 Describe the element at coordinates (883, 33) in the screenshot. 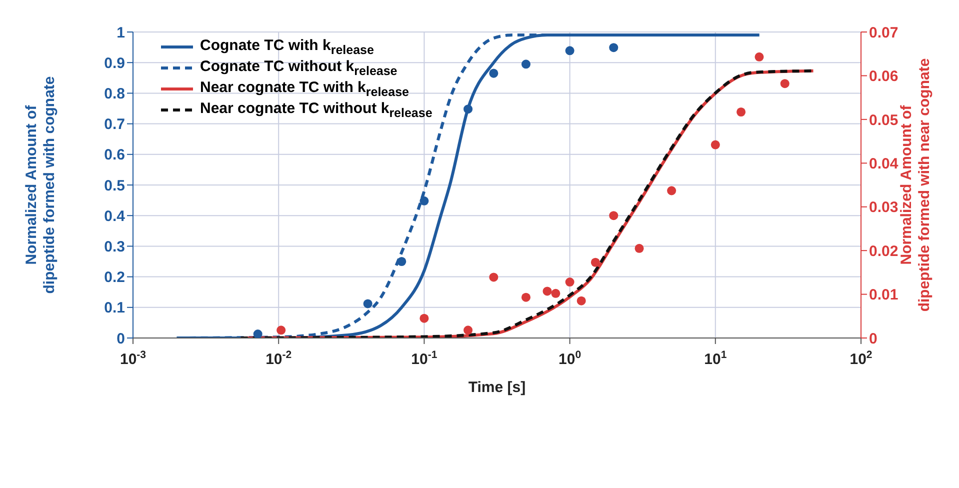

I see `y2-tick-label: 0.07` at that location.